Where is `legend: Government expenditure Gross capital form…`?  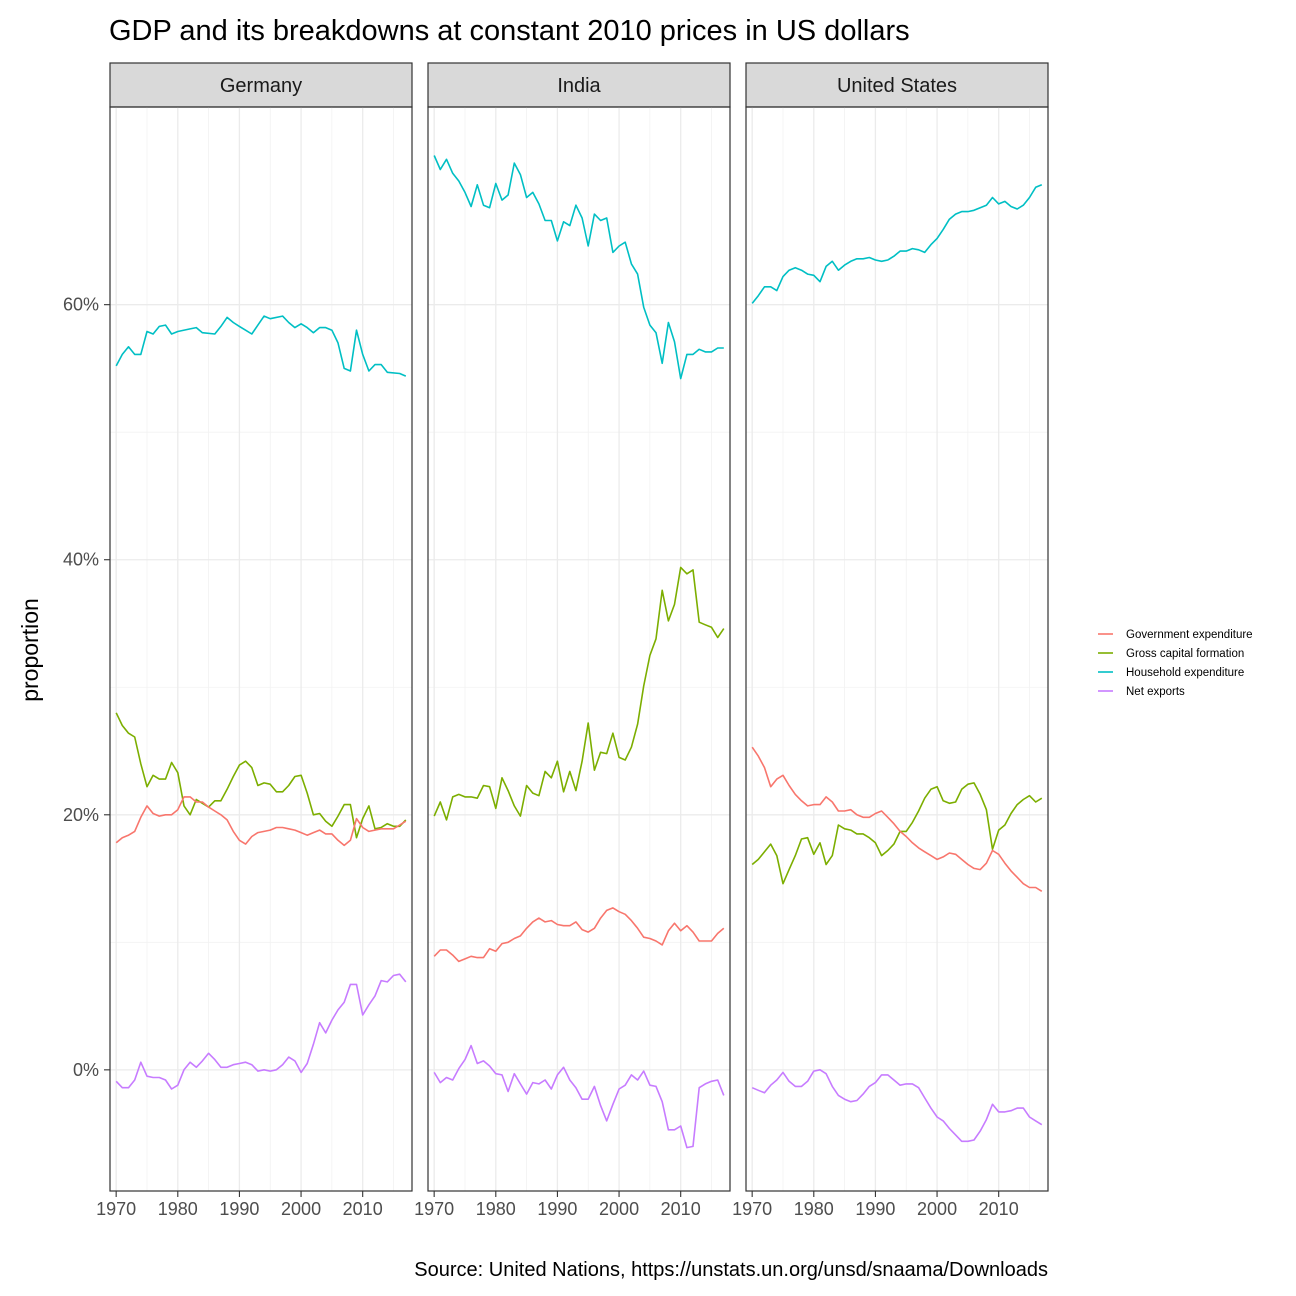 legend: Government expenditure Gross capital form… is located at coordinates (1175, 663).